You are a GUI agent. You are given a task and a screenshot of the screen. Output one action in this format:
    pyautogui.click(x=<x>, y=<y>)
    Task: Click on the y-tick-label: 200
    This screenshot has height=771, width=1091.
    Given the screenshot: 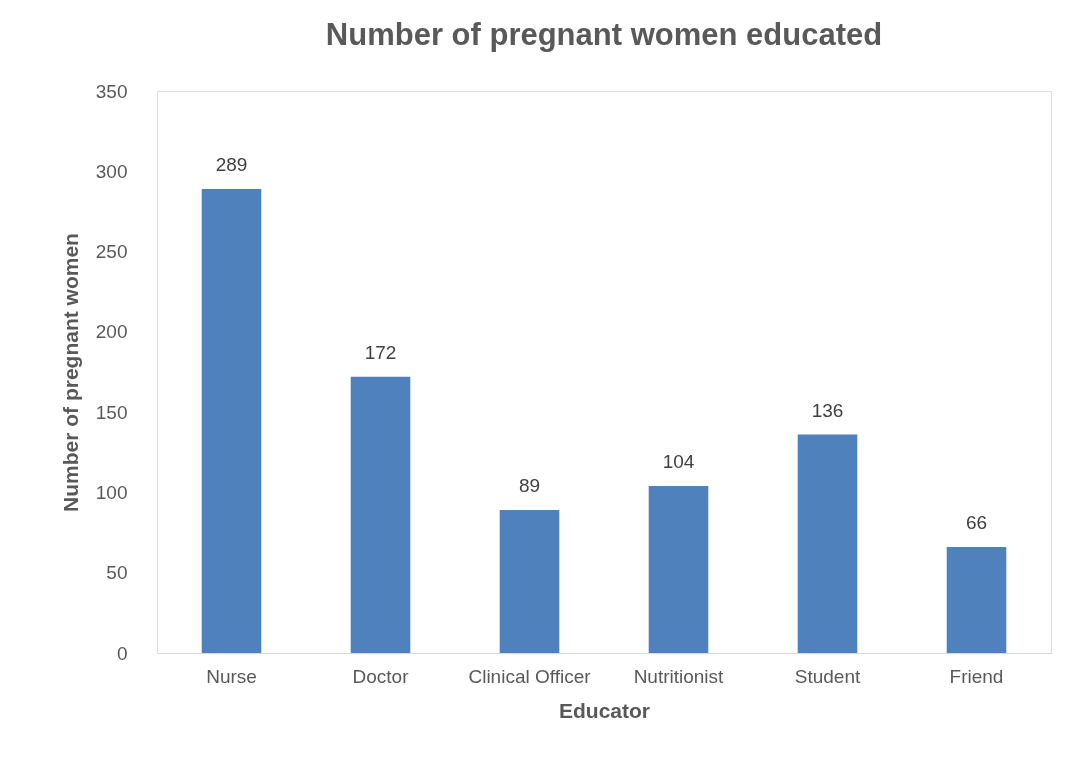 What is the action you would take?
    pyautogui.click(x=111, y=332)
    